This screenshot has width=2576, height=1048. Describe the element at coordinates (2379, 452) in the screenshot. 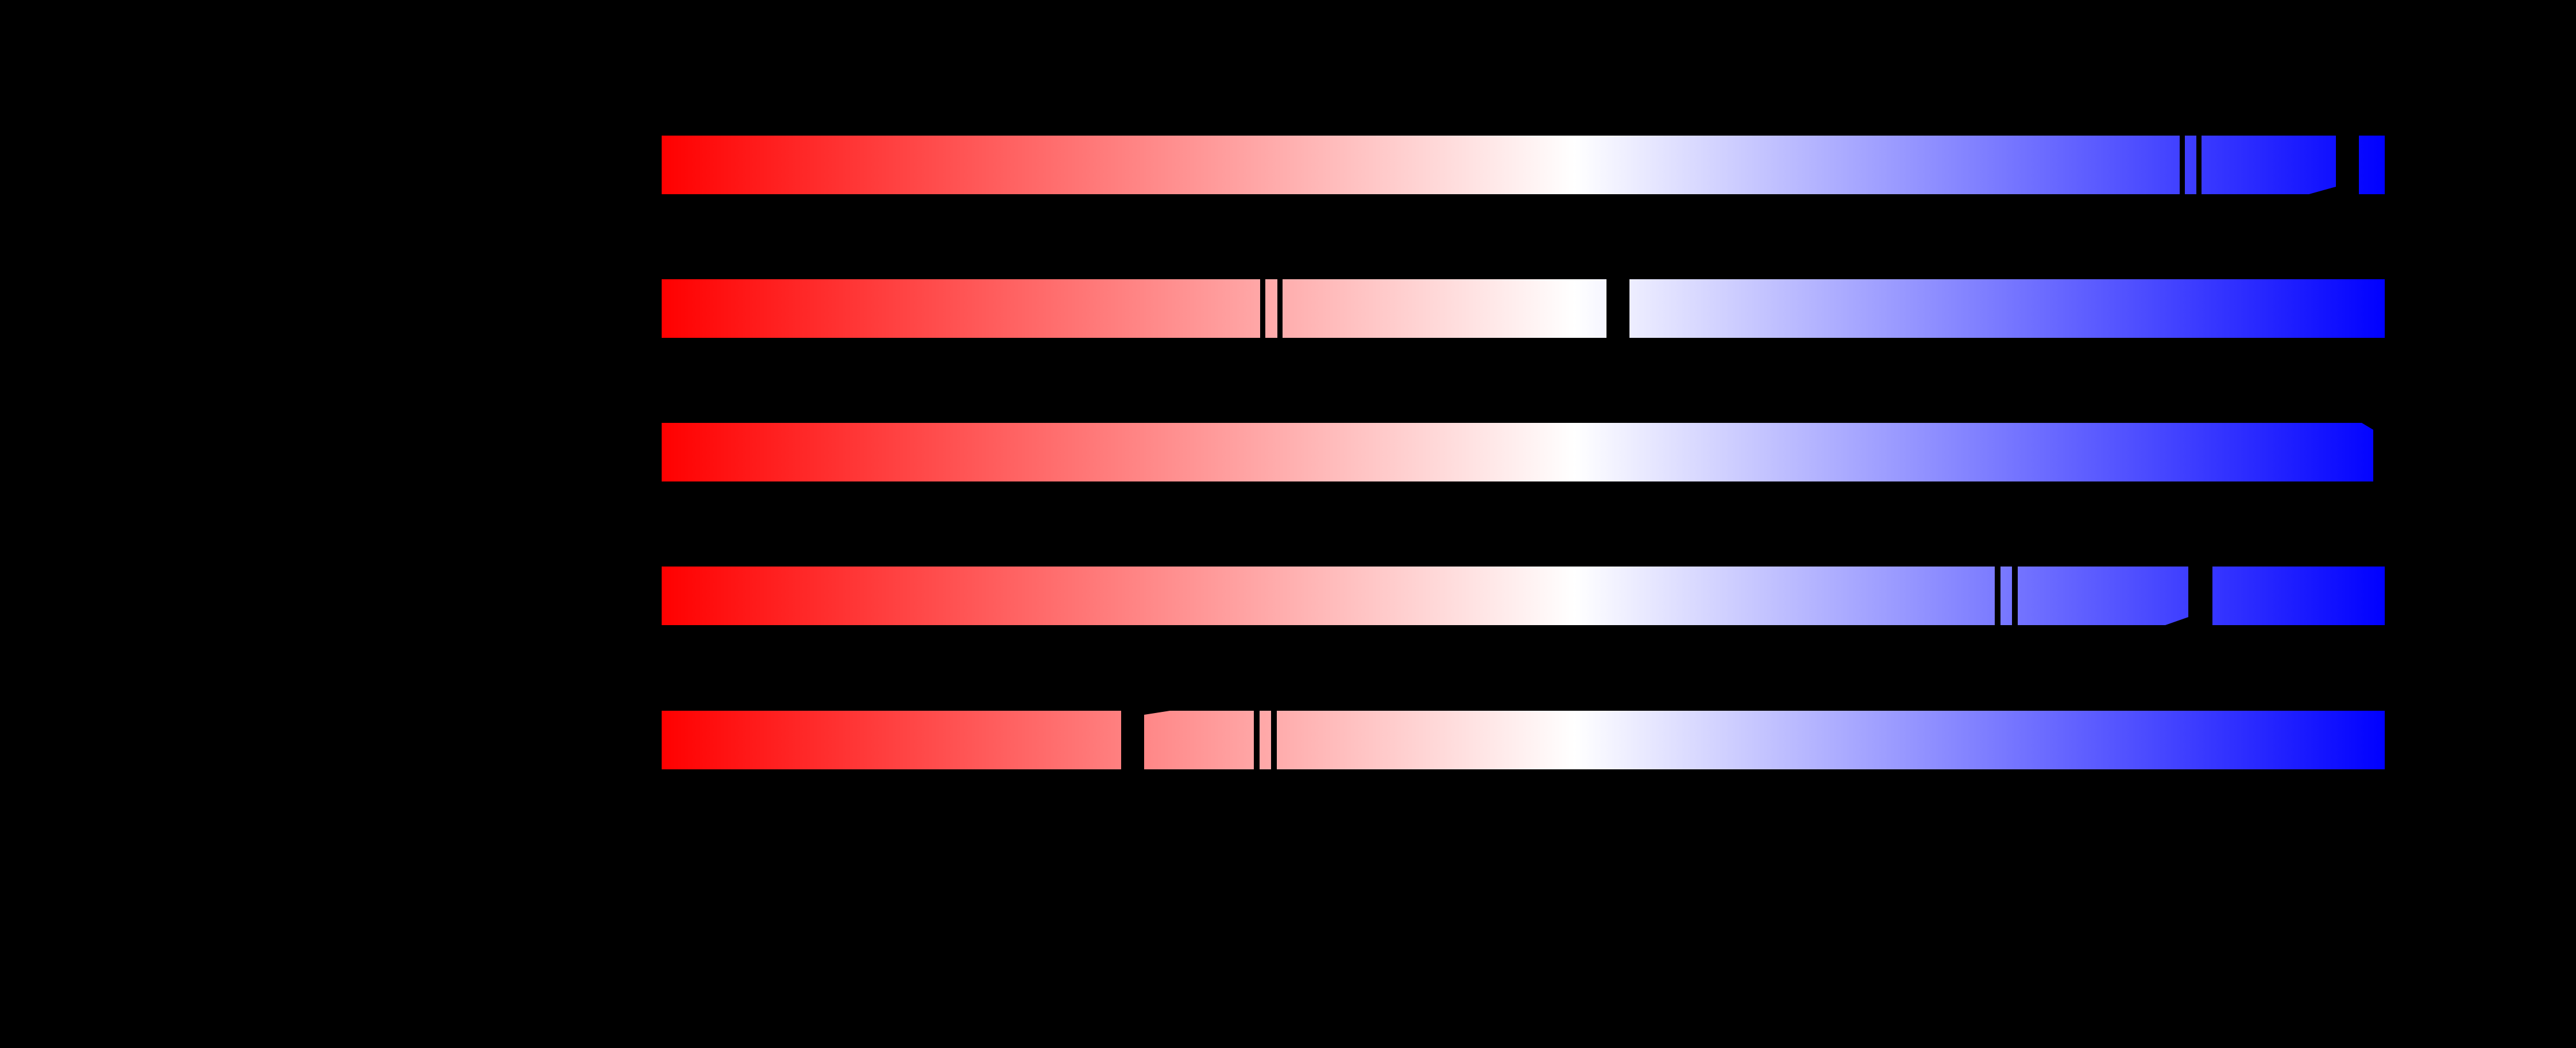

I see `bar-end-trim` at that location.